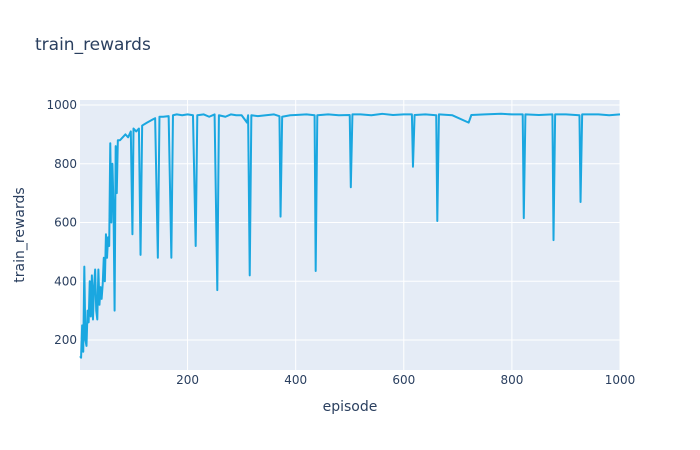 The height and width of the screenshot is (450, 700). What do you see at coordinates (65, 281) in the screenshot?
I see `y-tick-label: 400` at bounding box center [65, 281].